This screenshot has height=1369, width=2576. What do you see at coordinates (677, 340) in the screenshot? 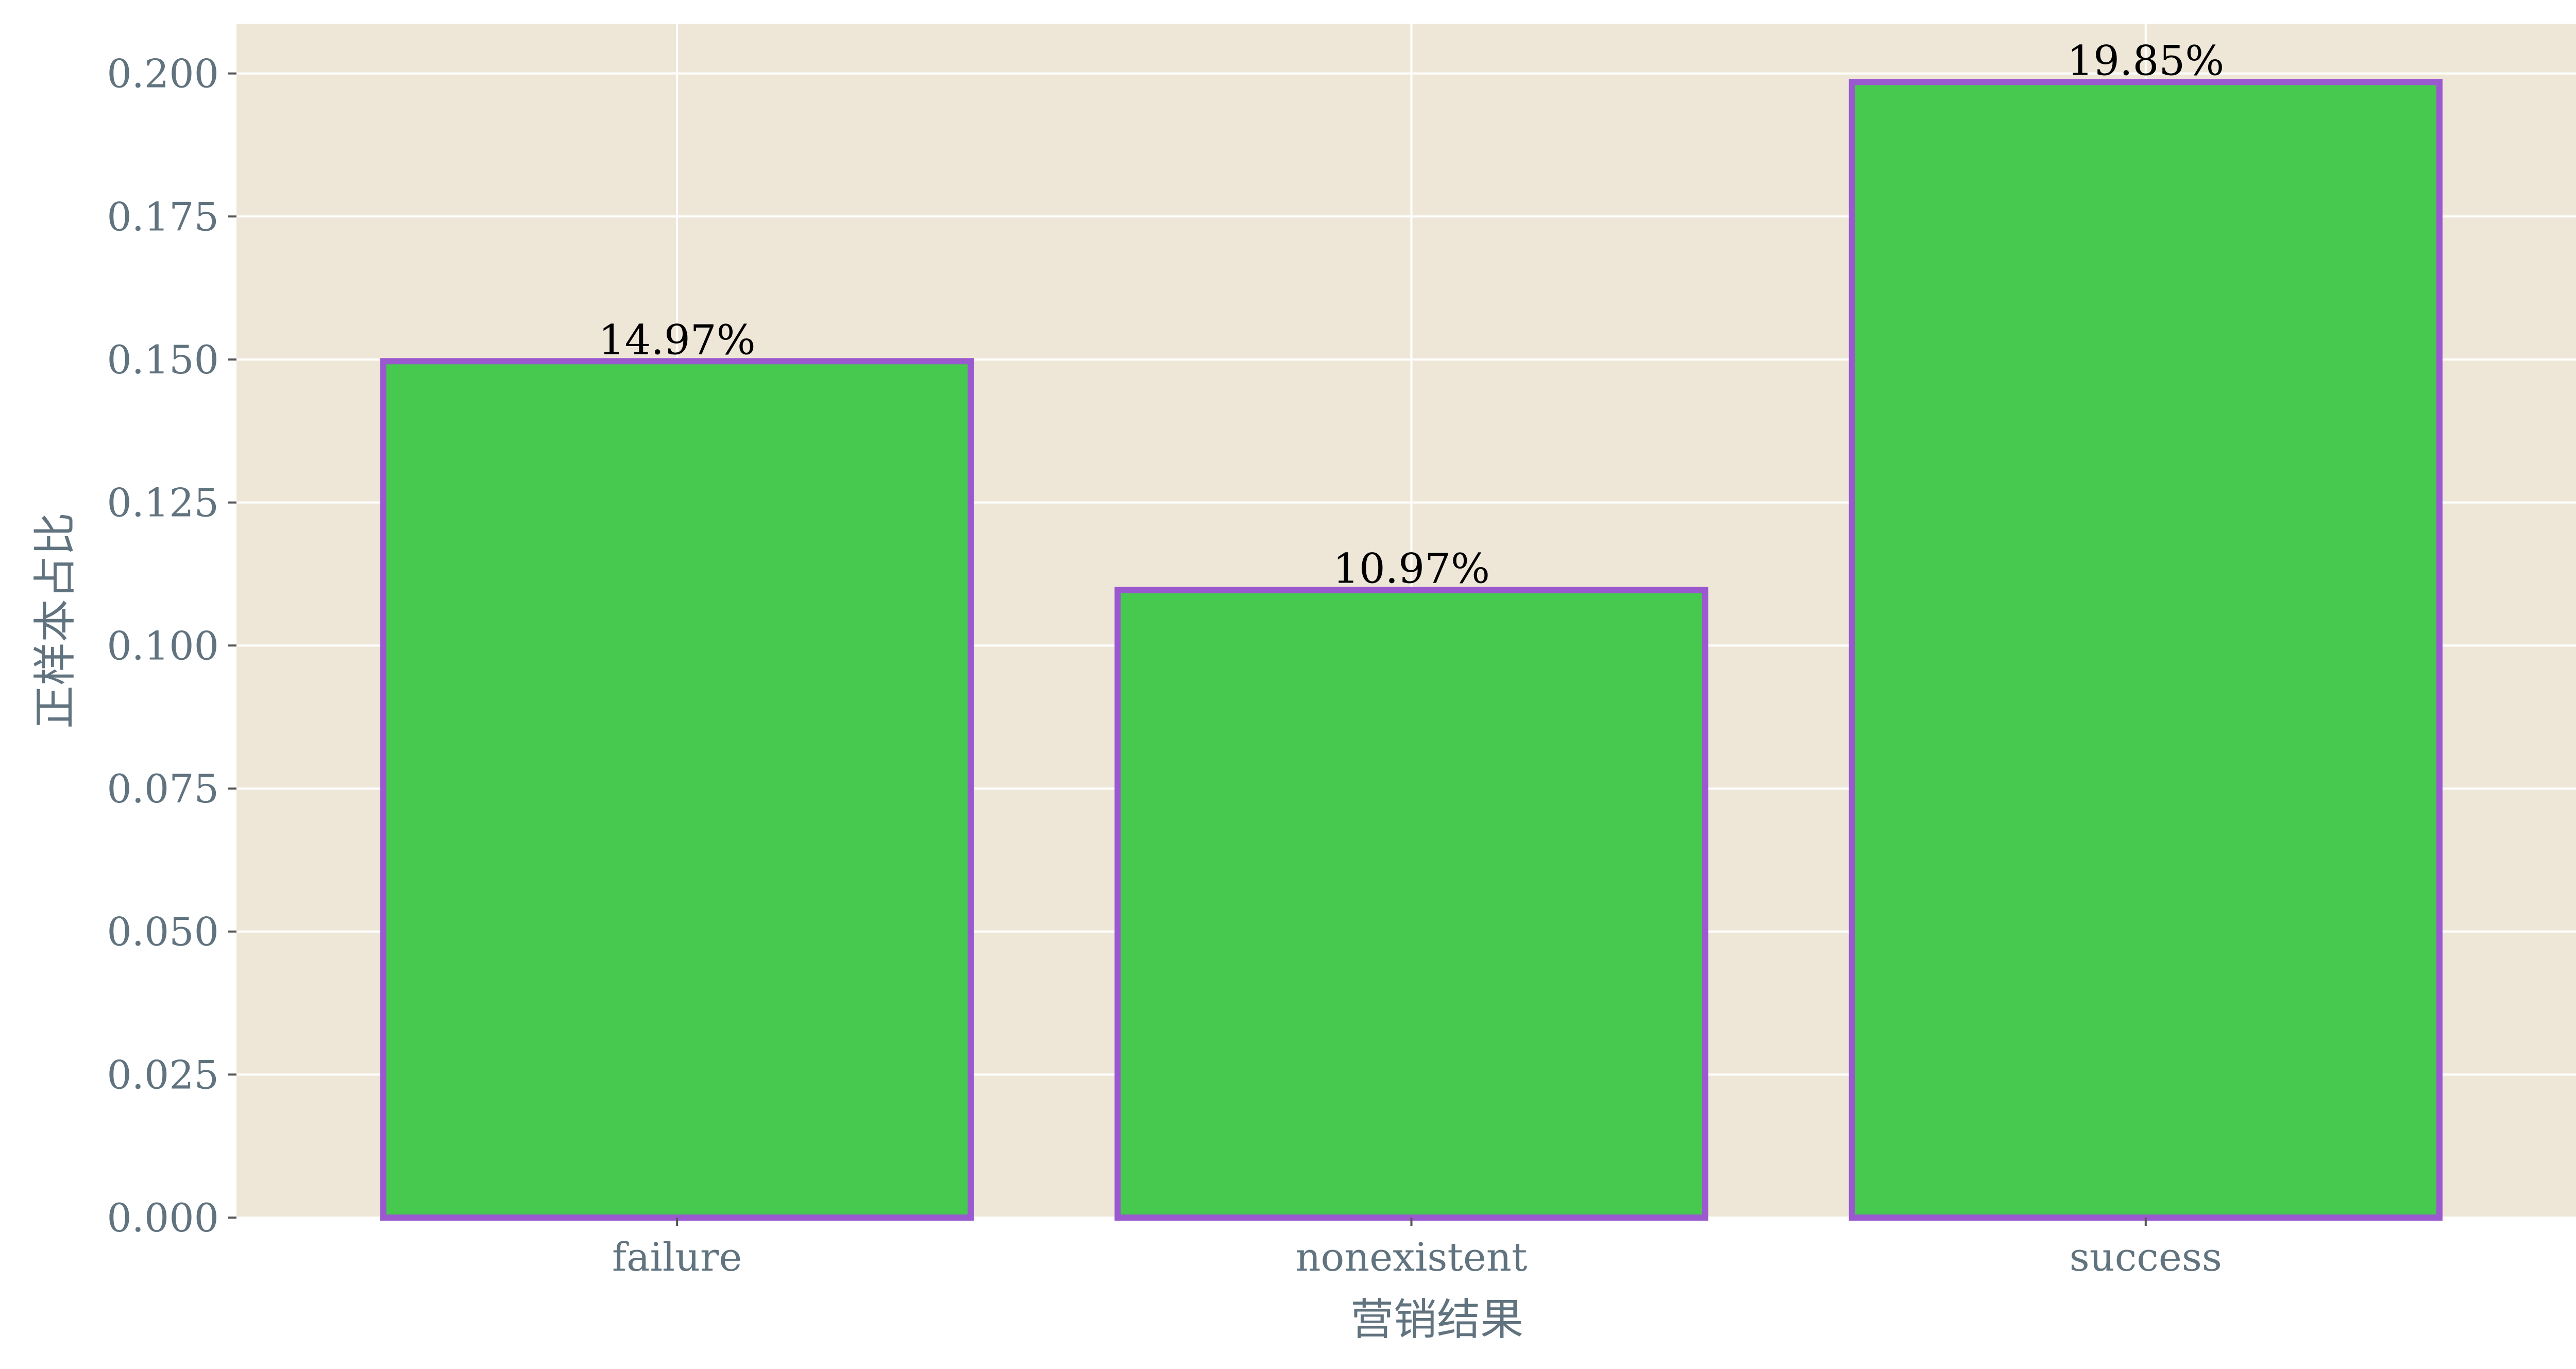
I see `data-label-failure: 14.97%` at bounding box center [677, 340].